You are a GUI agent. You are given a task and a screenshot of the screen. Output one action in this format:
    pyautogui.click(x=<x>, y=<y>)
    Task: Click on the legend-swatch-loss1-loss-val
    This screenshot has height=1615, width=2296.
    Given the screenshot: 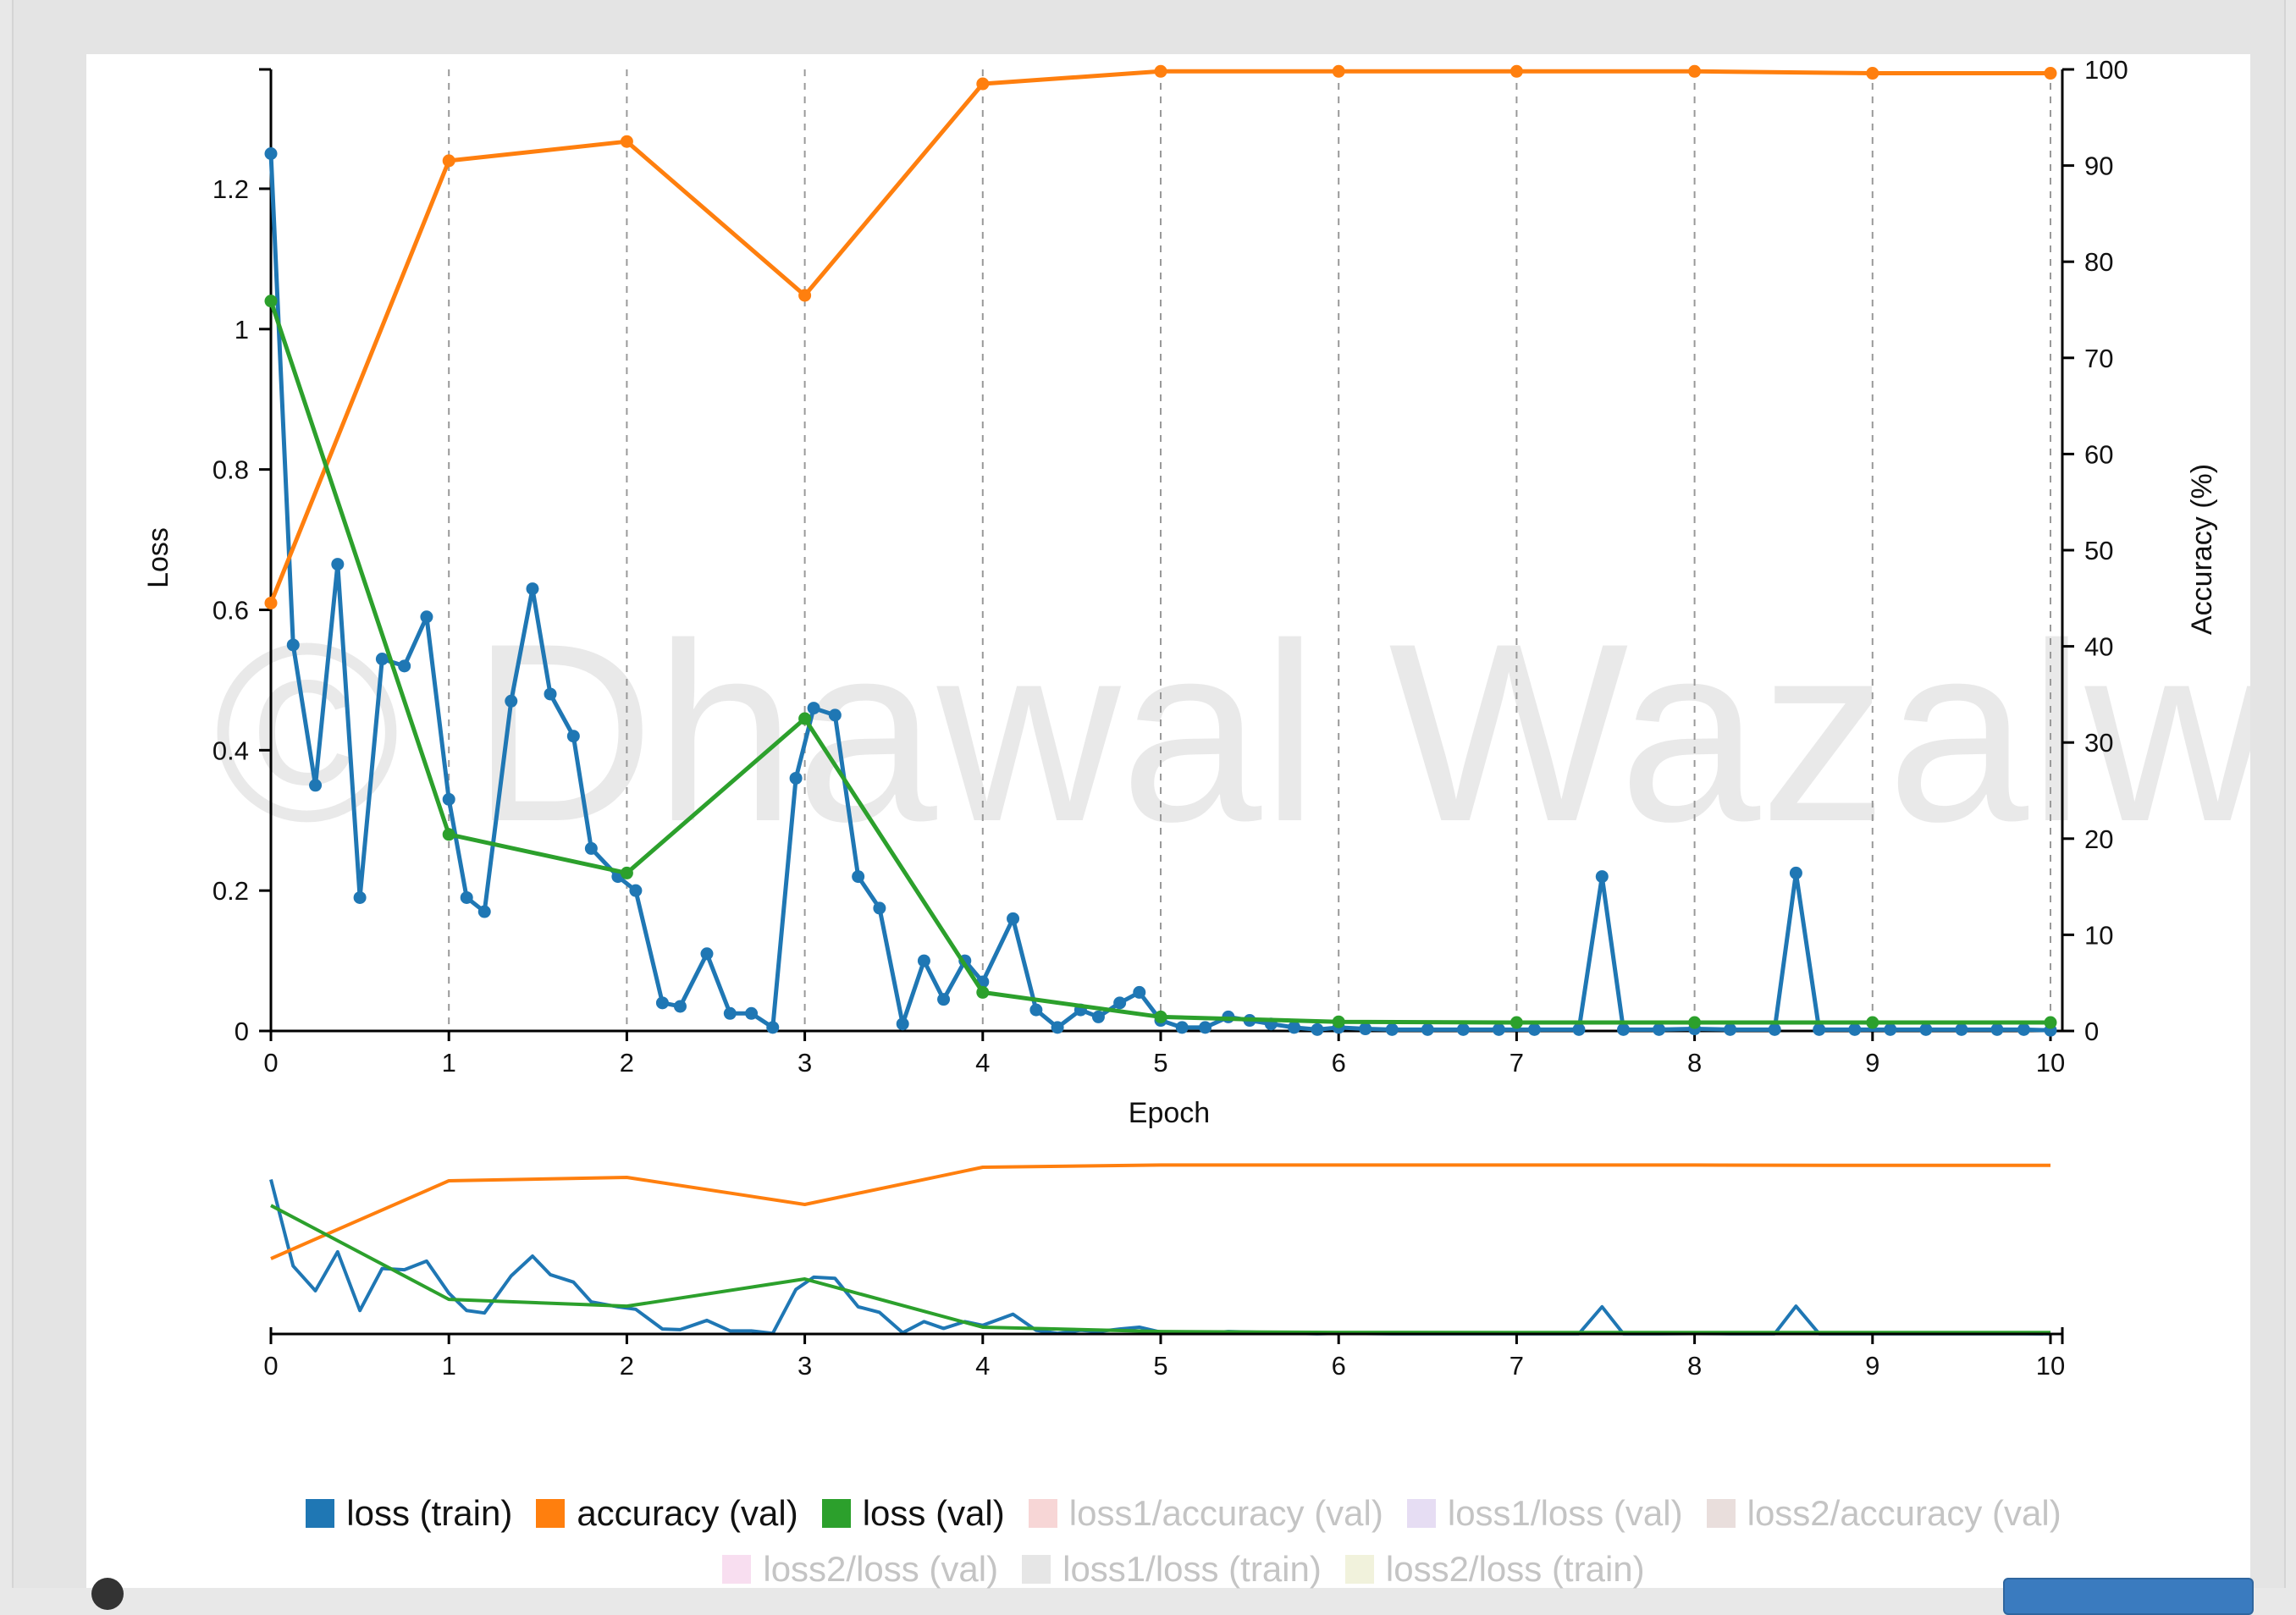 What is the action you would take?
    pyautogui.click(x=1421, y=1513)
    